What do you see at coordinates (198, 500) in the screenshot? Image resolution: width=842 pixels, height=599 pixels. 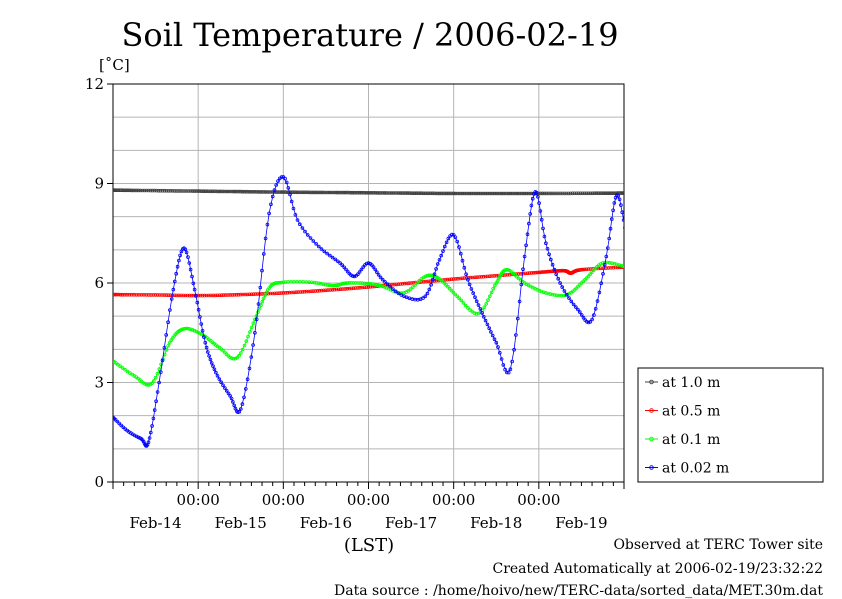 I see `x-tick-label: 00:00` at bounding box center [198, 500].